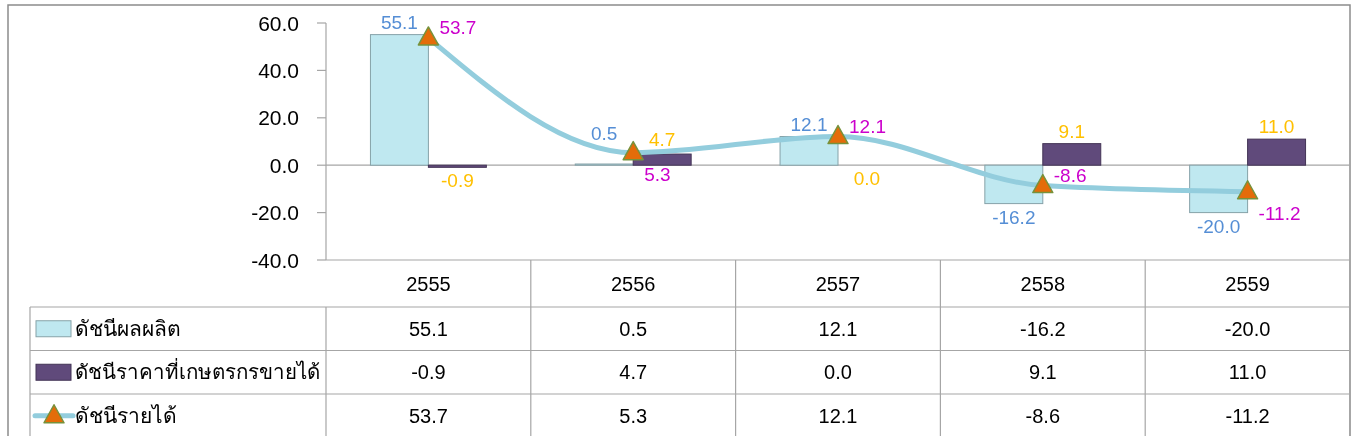  I want to click on y-tick-label: 60.0, so click(278, 23).